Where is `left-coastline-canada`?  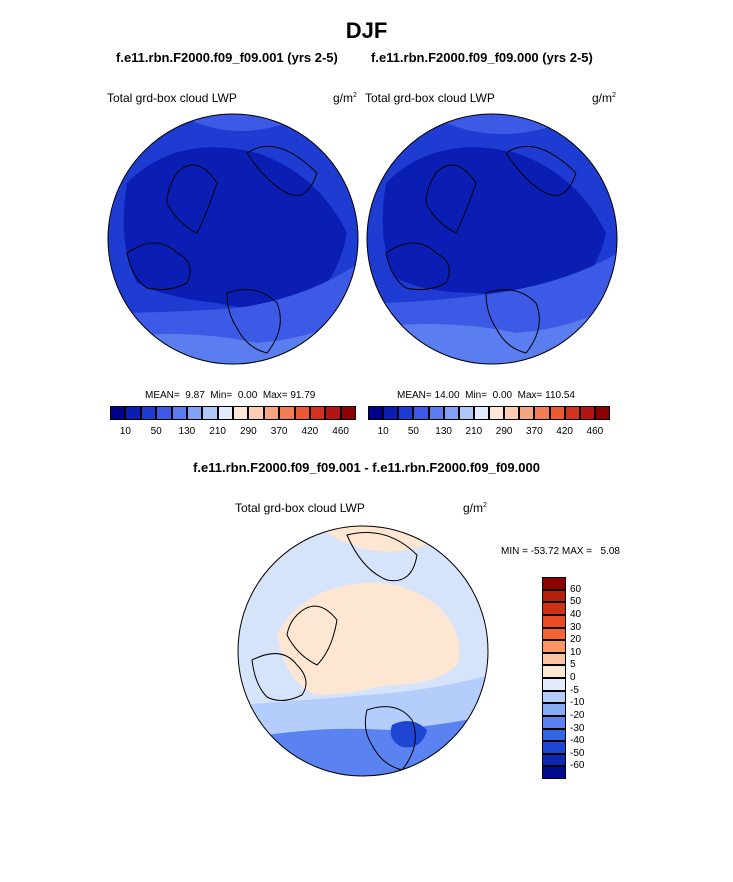 left-coastline-canada is located at coordinates (158, 266).